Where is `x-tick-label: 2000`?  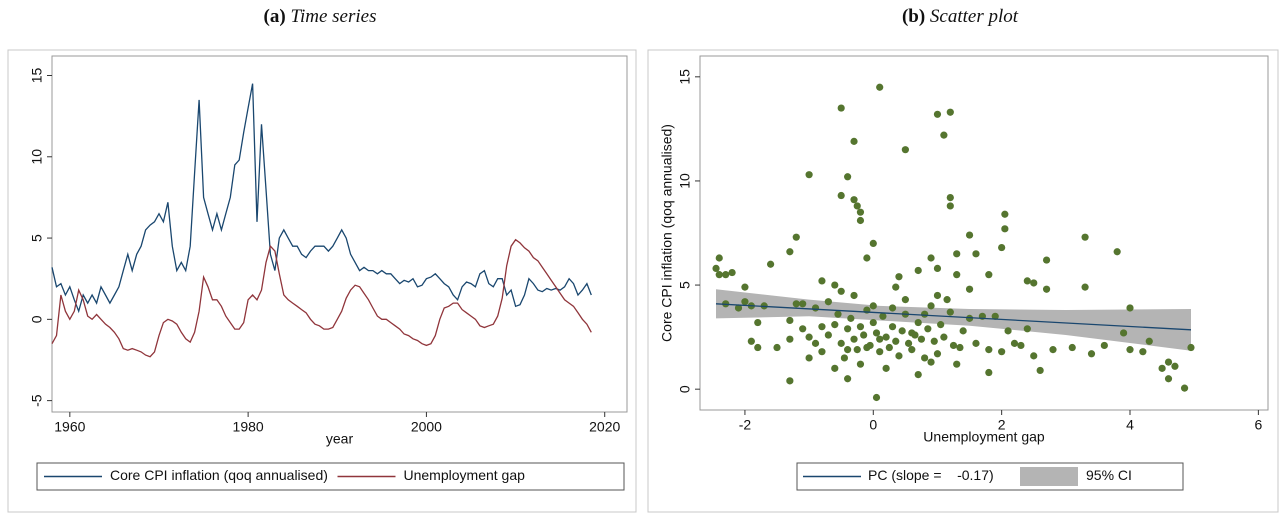 x-tick-label: 2000 is located at coordinates (426, 427).